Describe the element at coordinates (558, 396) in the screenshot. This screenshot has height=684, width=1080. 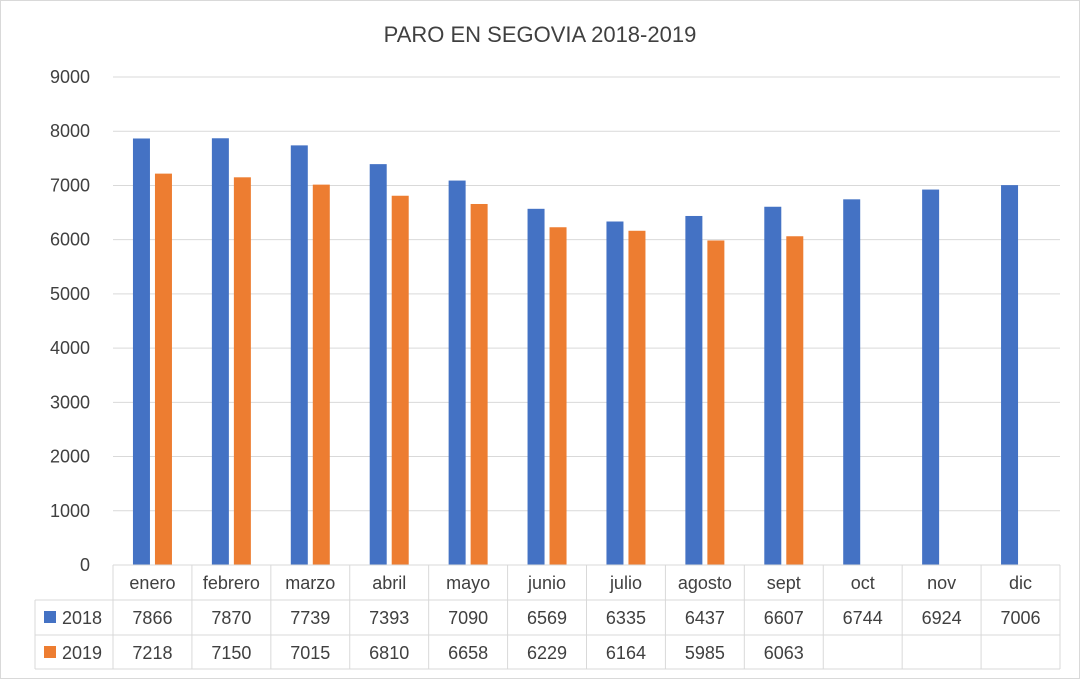
I see `bar-2019-junio` at that location.